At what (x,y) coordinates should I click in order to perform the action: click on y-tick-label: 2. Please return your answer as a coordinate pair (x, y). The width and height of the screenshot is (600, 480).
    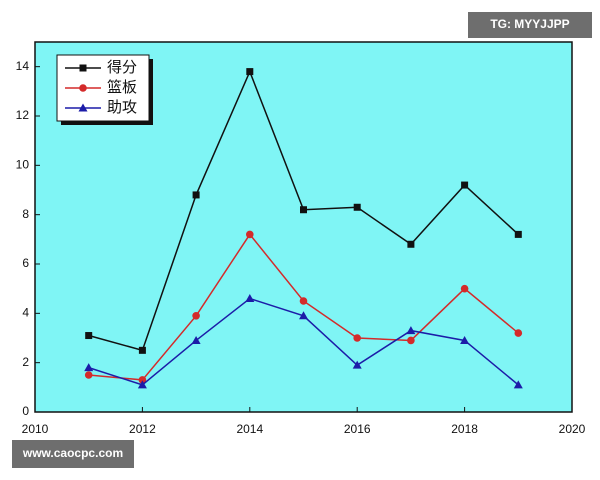
    Looking at the image, I should click on (25, 362).